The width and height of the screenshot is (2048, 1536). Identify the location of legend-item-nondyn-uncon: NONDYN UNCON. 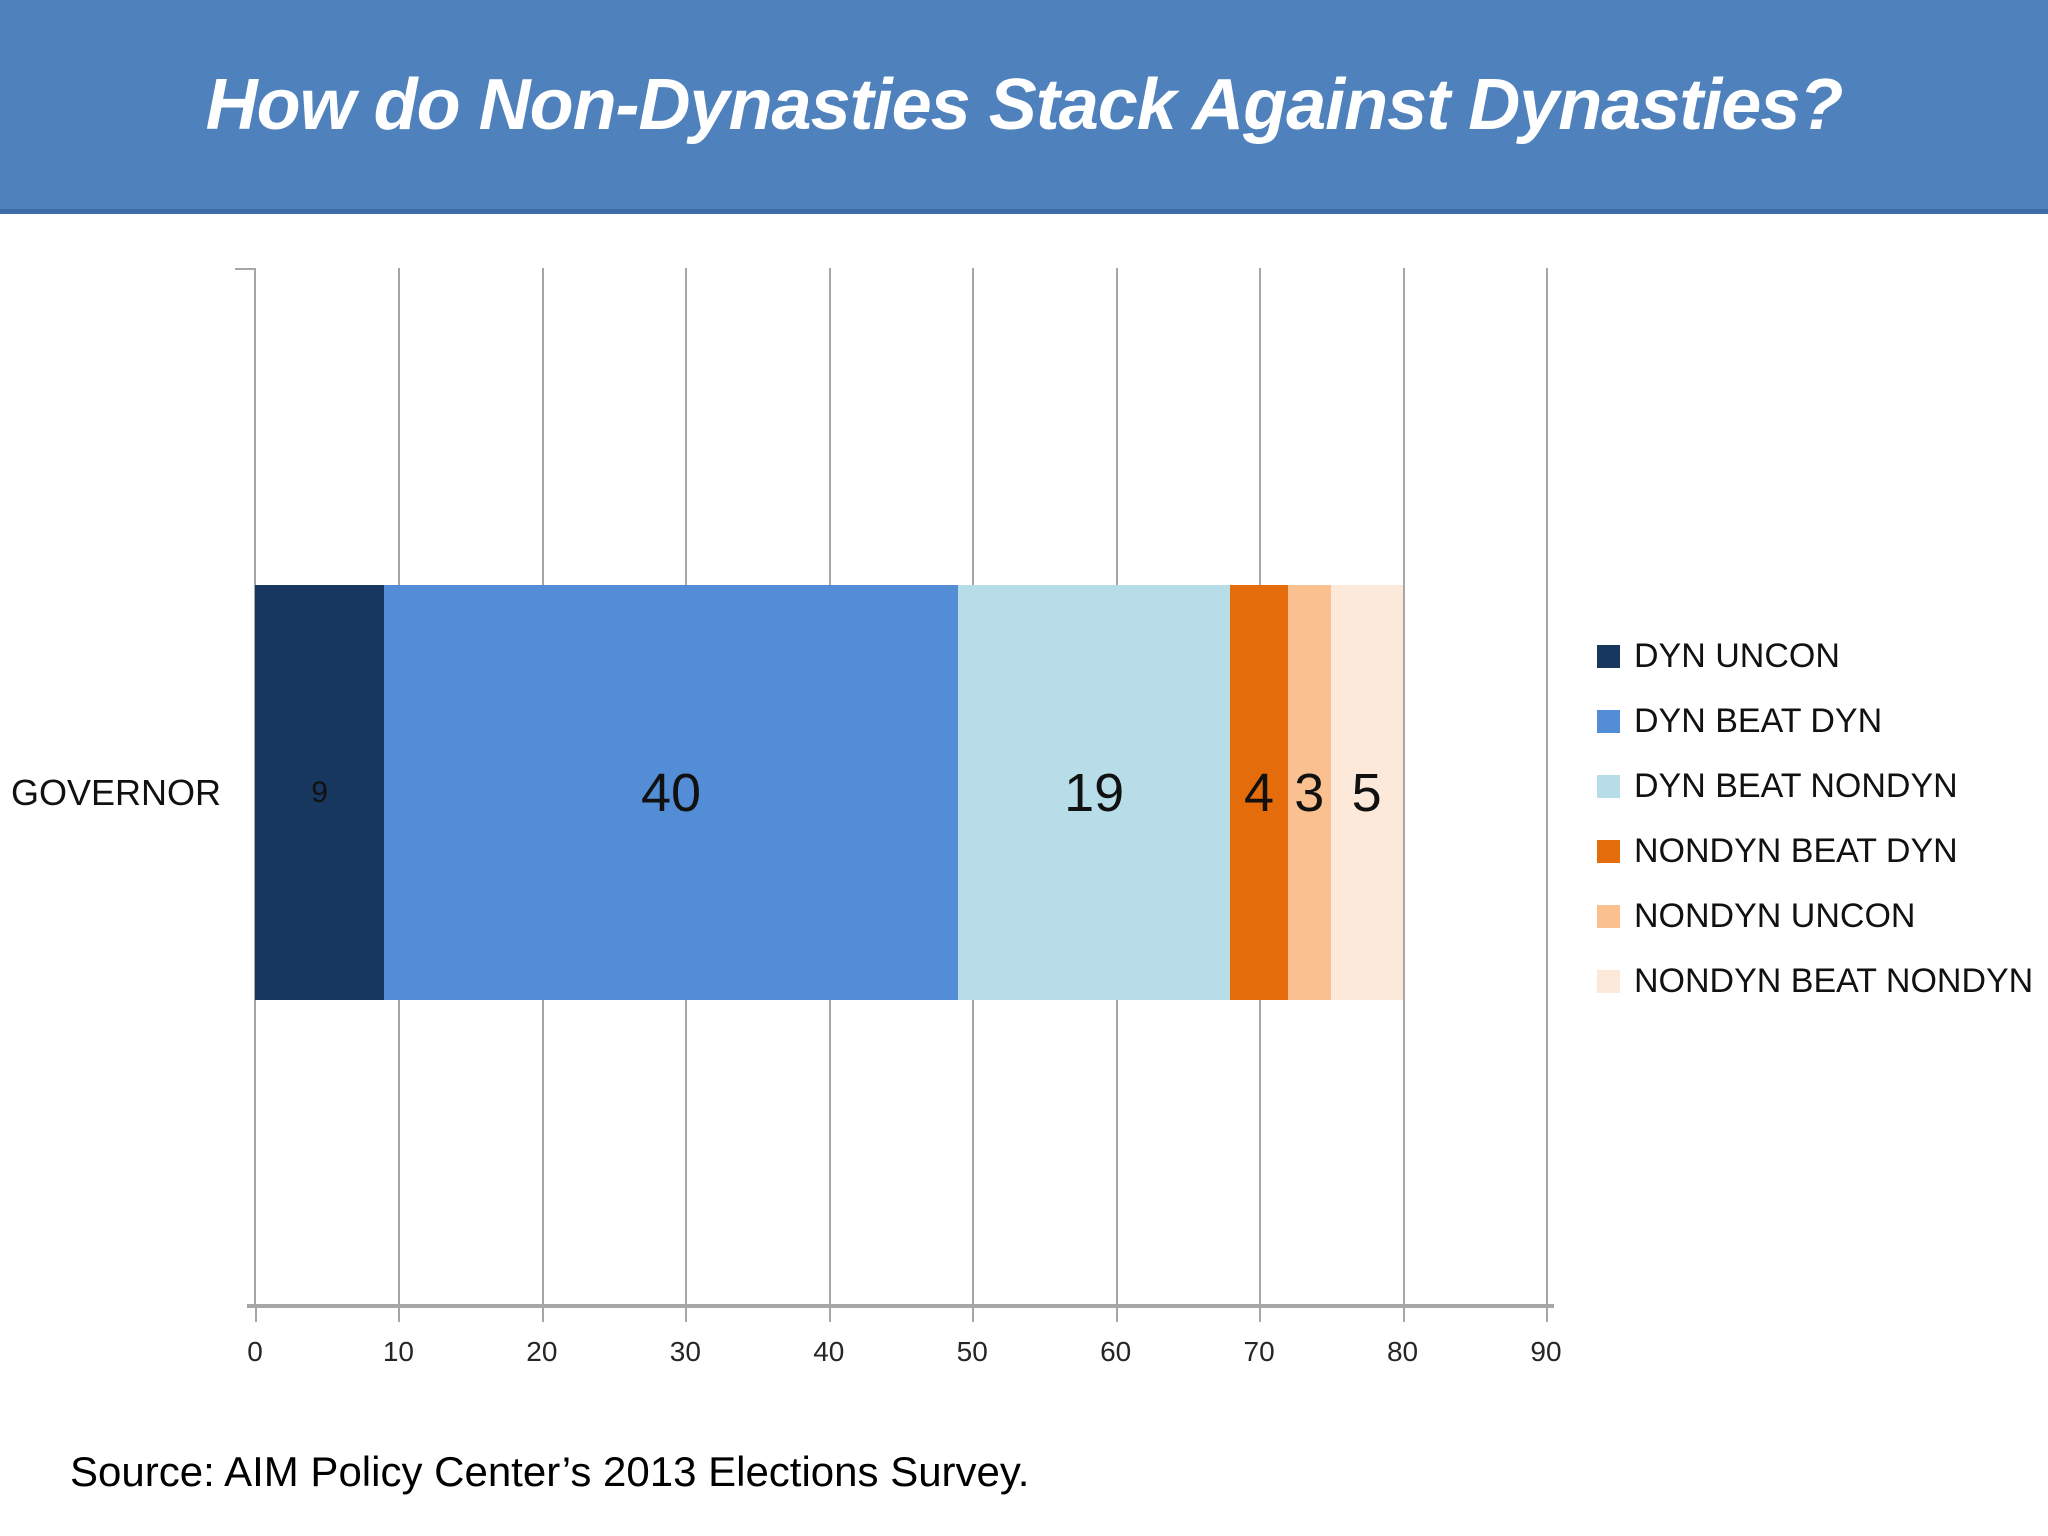
(1815, 916).